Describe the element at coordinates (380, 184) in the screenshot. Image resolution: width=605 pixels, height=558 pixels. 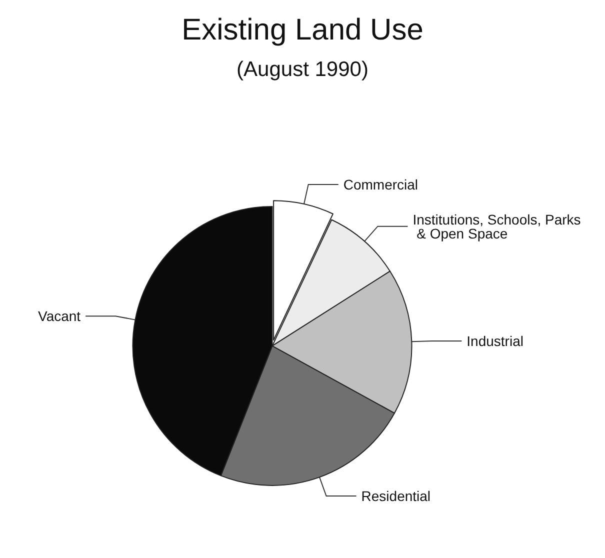
I see `slice-label: Commercial` at that location.